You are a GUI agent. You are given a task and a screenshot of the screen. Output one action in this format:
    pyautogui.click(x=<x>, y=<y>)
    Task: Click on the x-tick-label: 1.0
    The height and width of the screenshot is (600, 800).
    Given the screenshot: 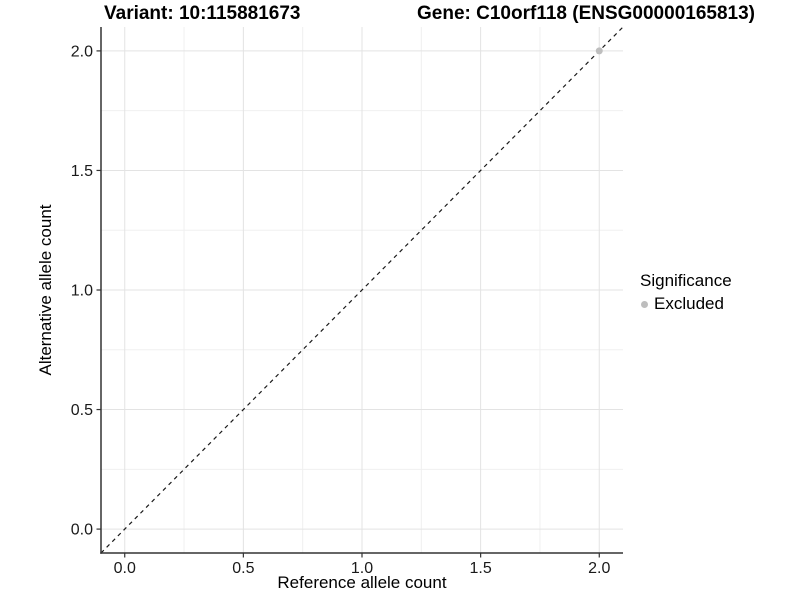 What is the action you would take?
    pyautogui.click(x=362, y=568)
    